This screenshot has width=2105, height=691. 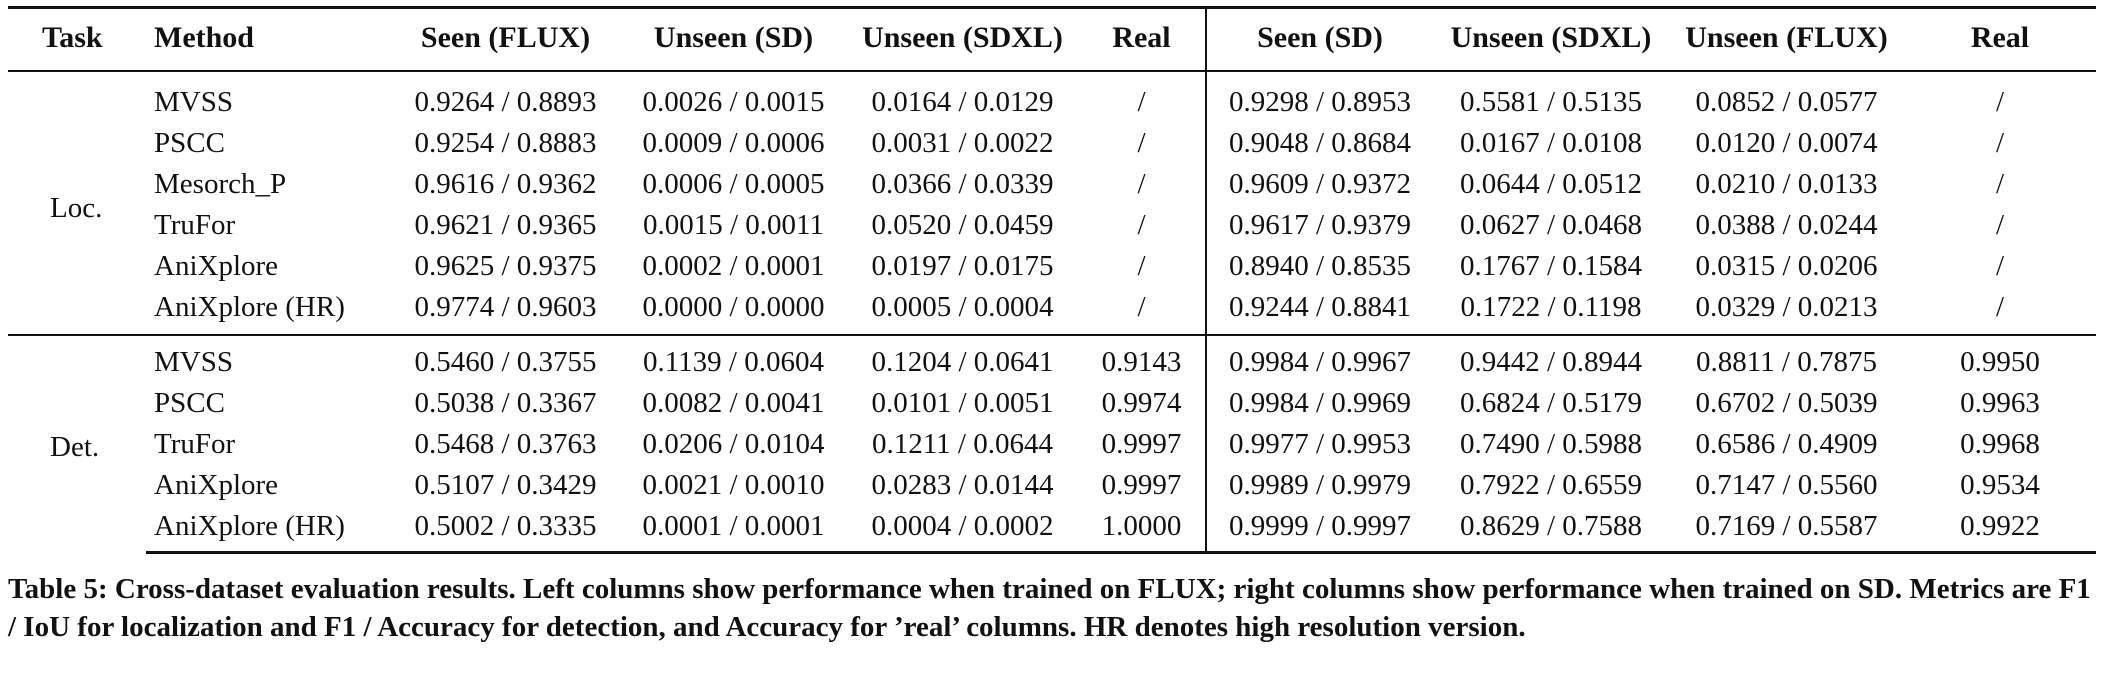 I want to click on metric-cell: 0.6702 / 0.5039, so click(x=1786, y=403).